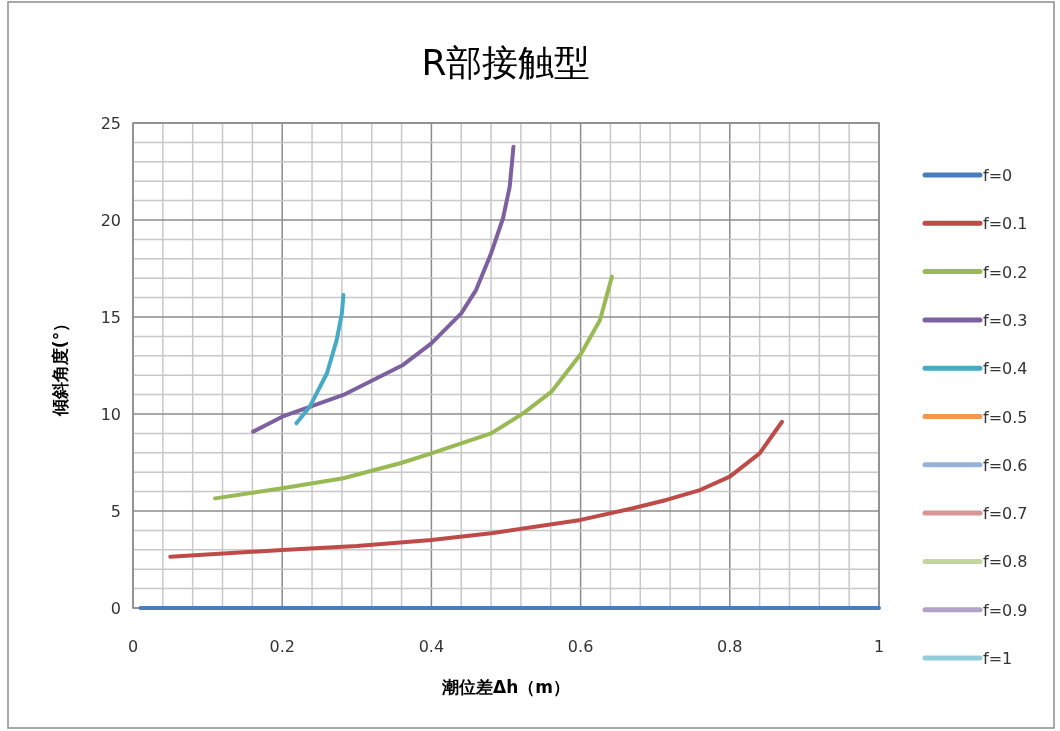 This screenshot has width=1060, height=731. Describe the element at coordinates (879, 646) in the screenshot. I see `x-tick-label: 1` at that location.